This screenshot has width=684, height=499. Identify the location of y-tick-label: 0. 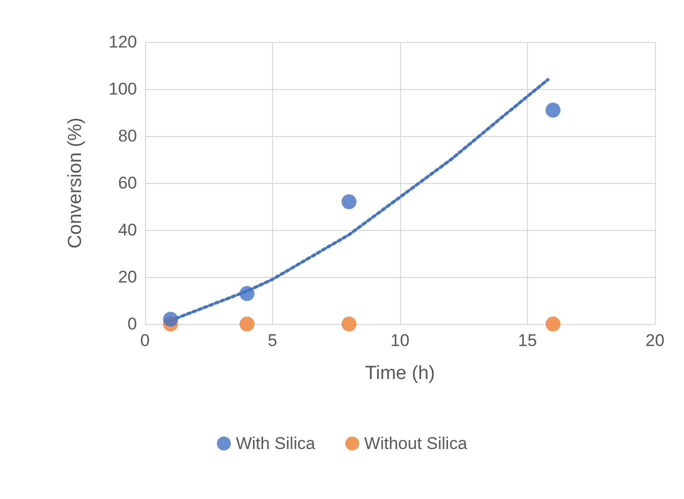
(132, 324).